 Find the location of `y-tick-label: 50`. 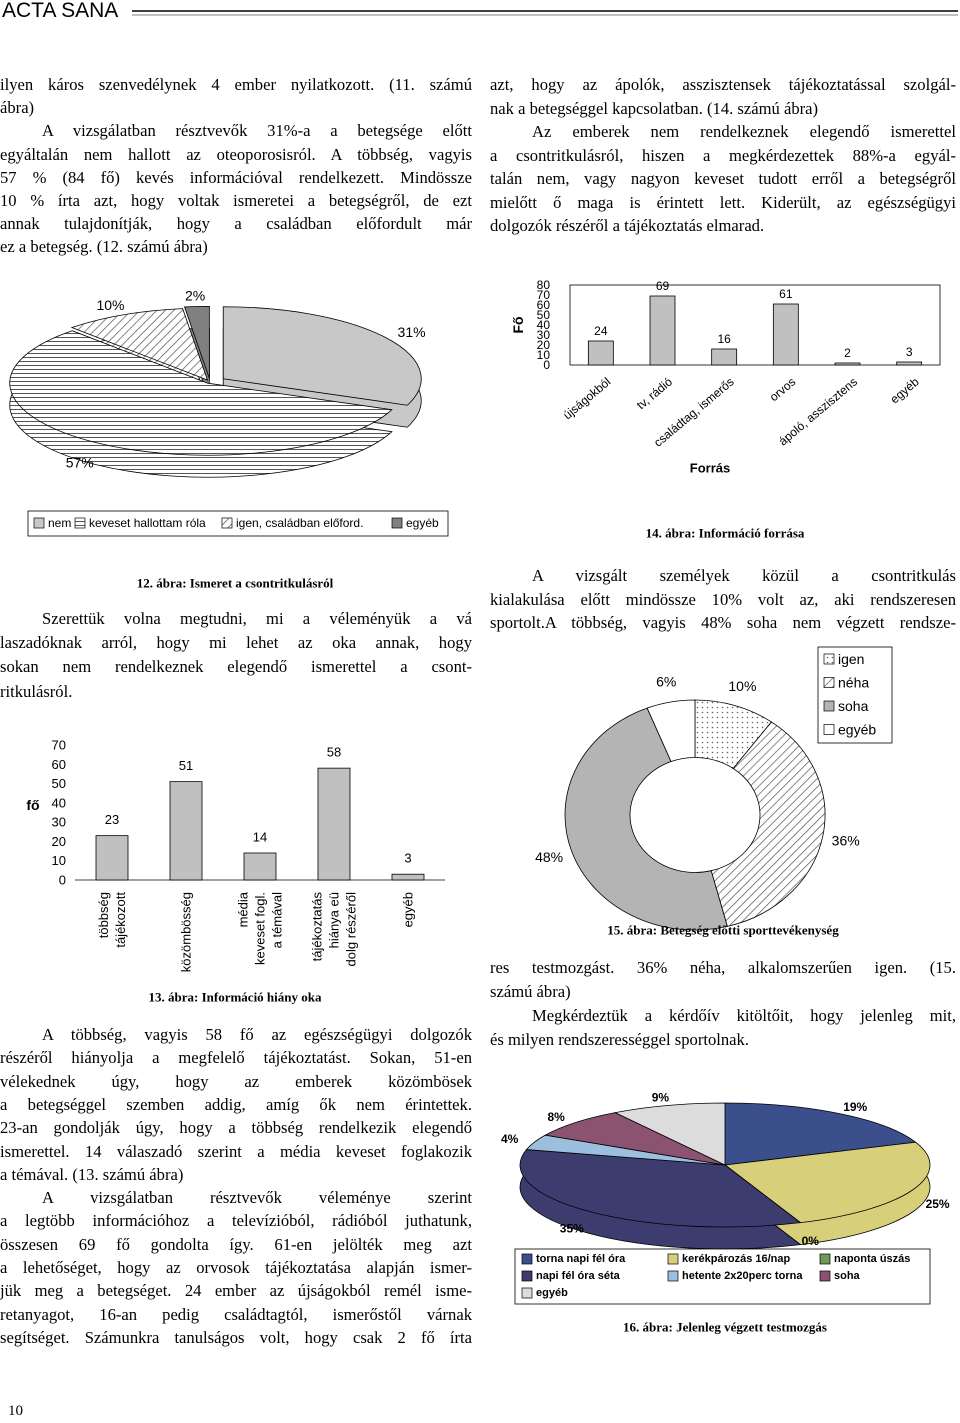

y-tick-label: 50 is located at coordinates (544, 315).